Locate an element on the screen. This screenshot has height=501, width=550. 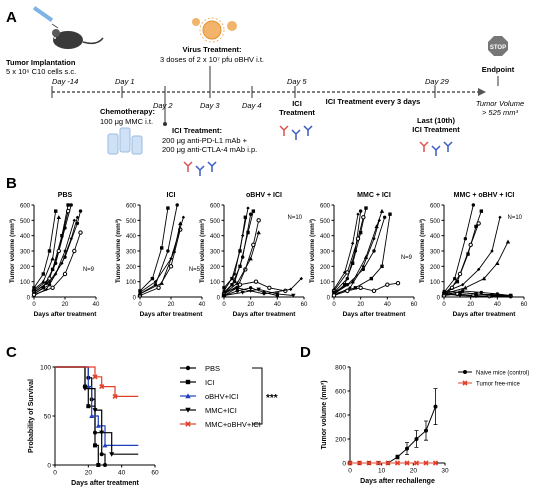
day-label: Day -14 is located at coordinates (65, 81).